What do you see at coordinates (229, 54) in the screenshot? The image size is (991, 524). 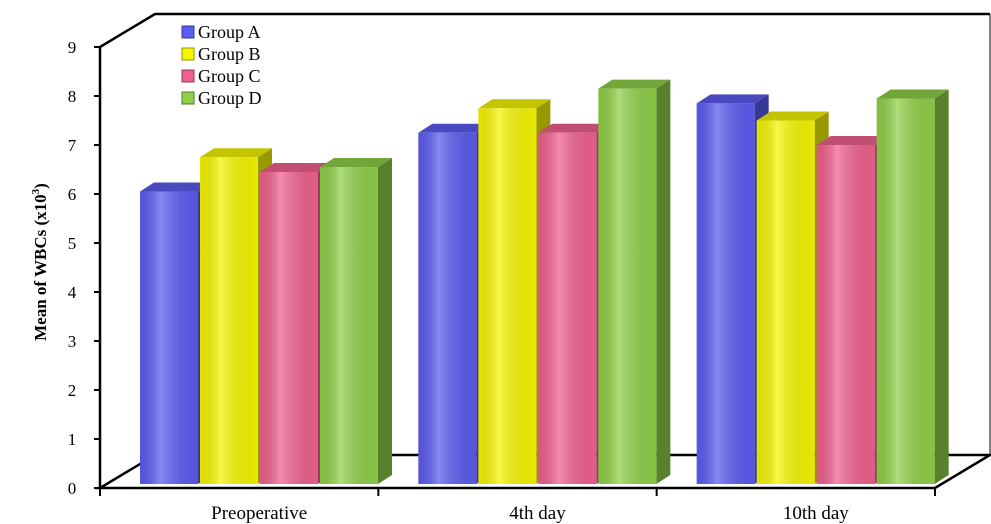 I see `legend-label: Group B` at bounding box center [229, 54].